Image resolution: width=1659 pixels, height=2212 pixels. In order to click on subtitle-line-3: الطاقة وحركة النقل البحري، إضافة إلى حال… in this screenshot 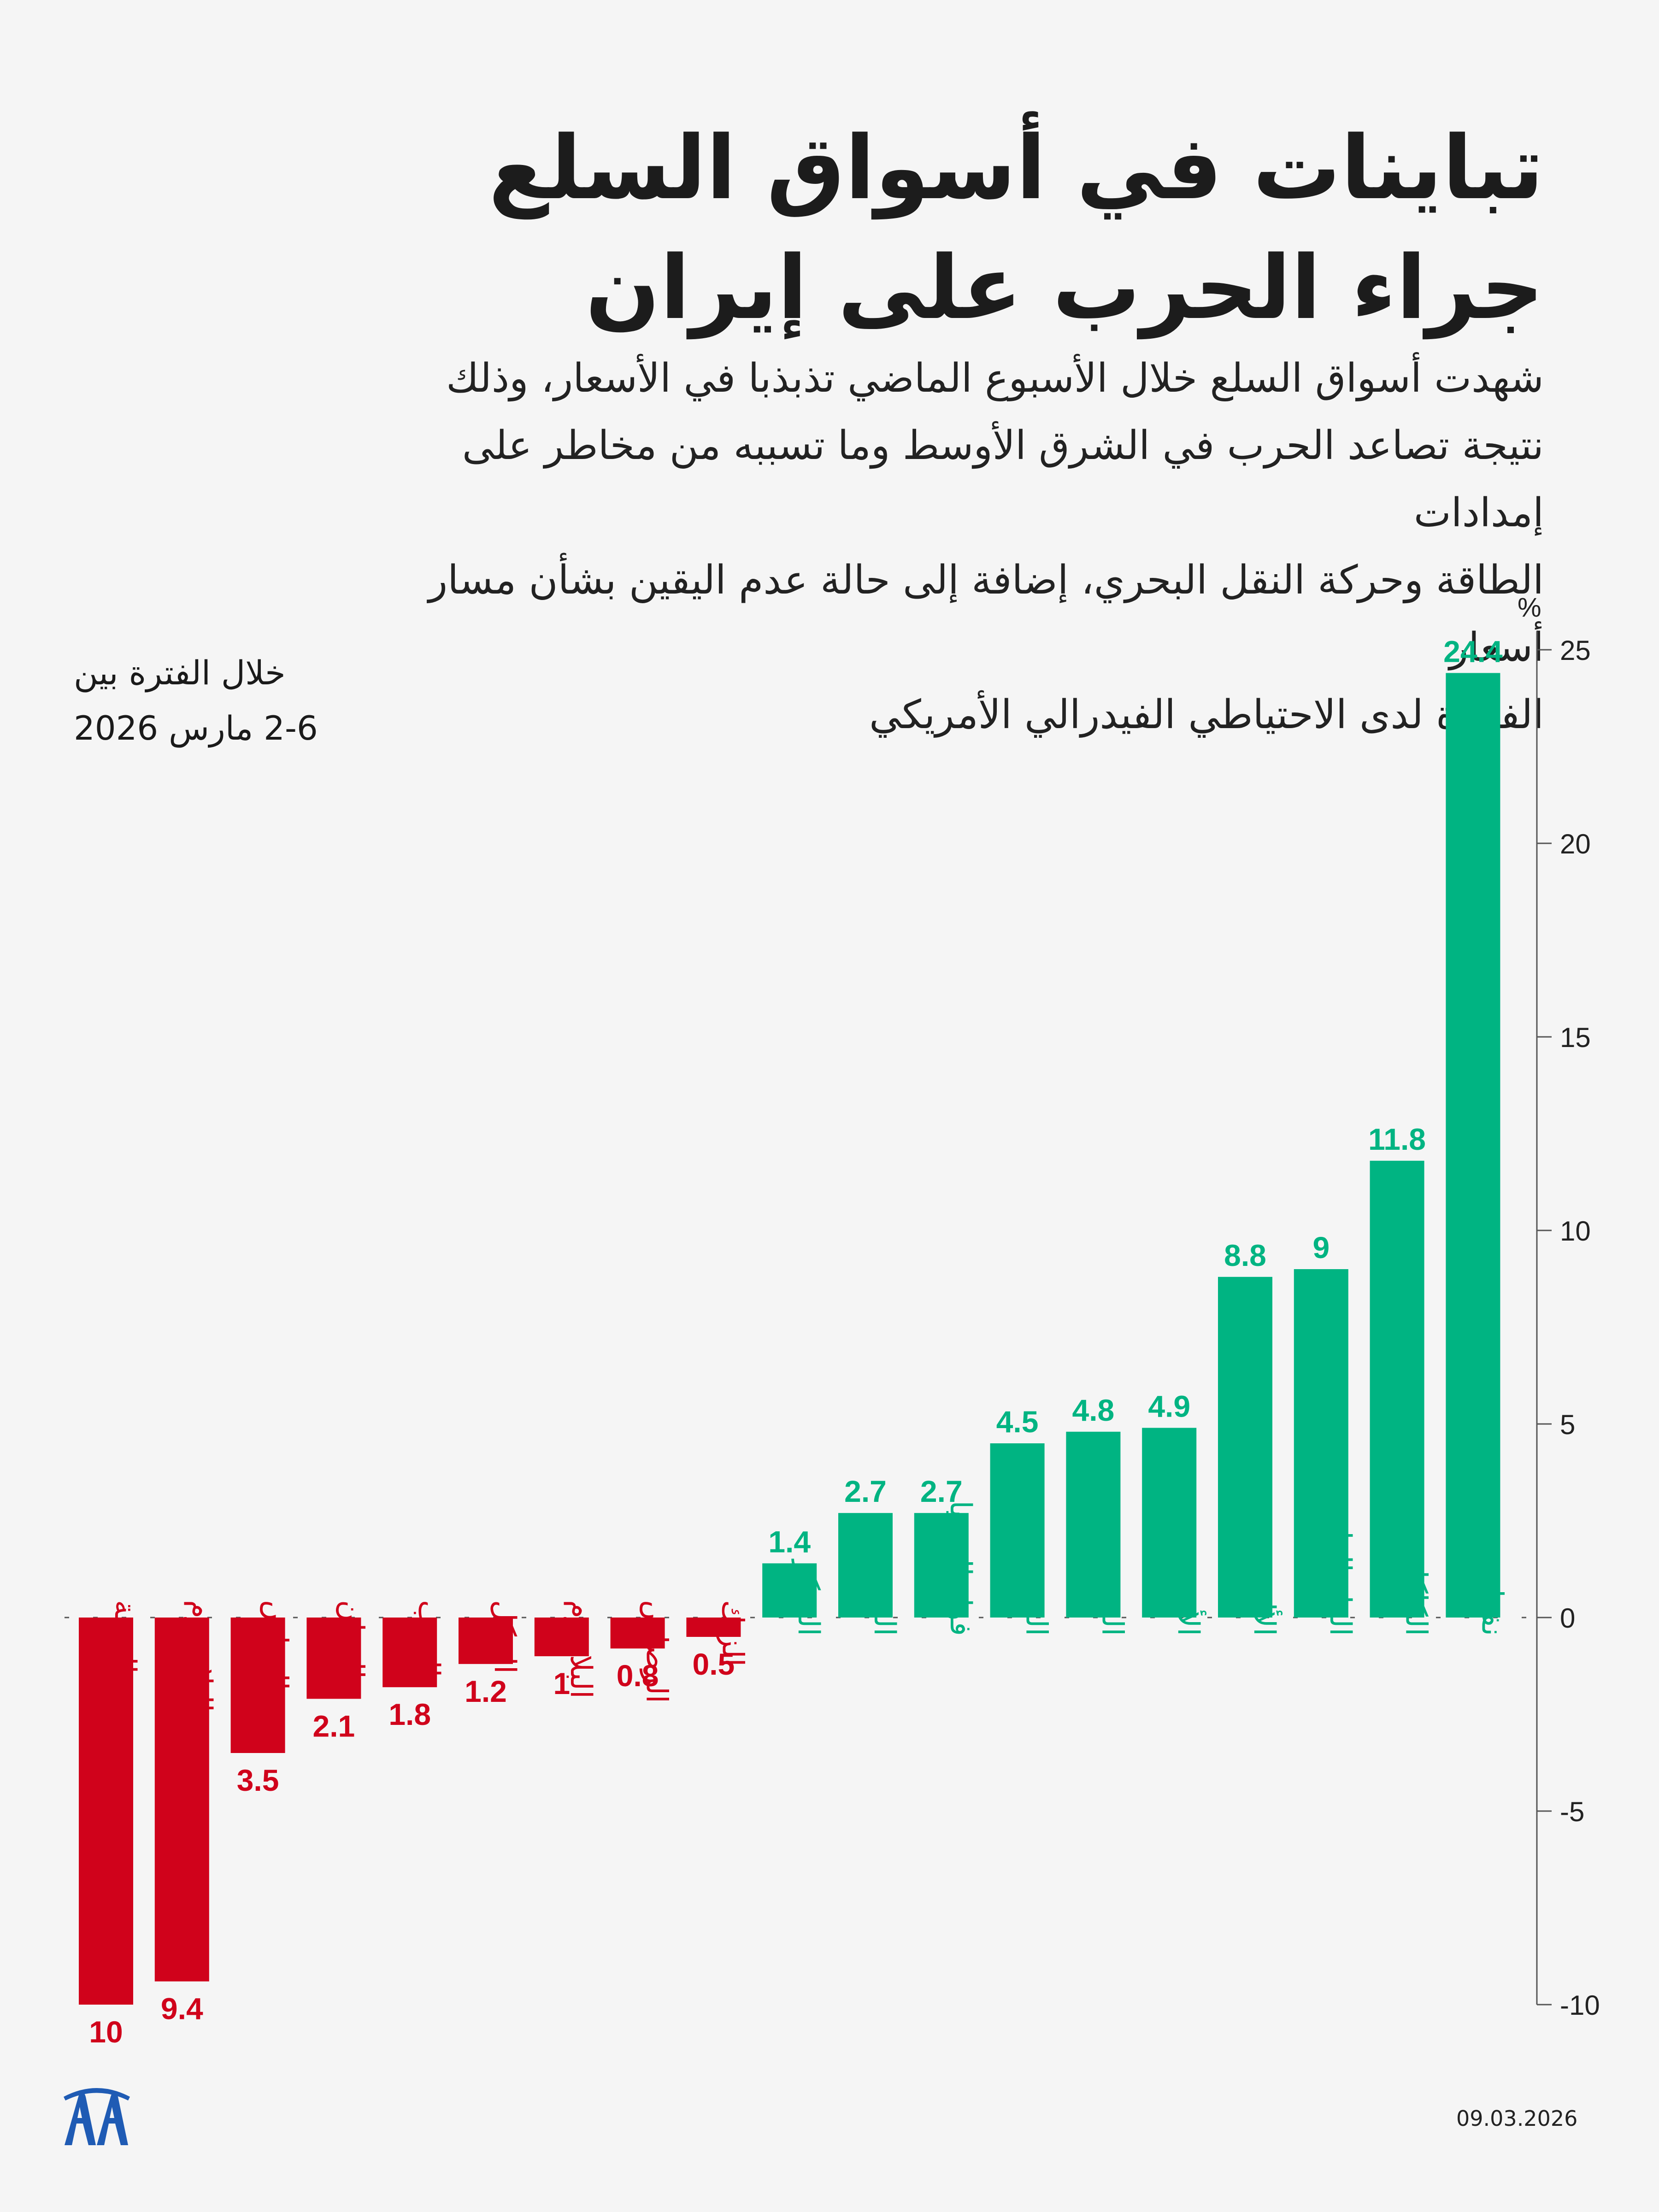, I will do `click(986, 614)`.